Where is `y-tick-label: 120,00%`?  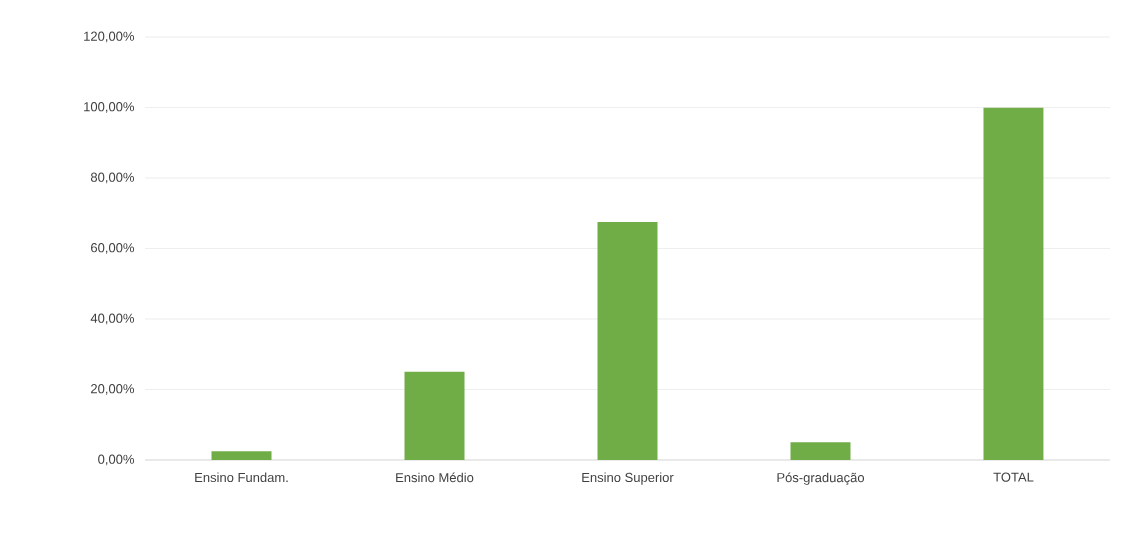
y-tick-label: 120,00% is located at coordinates (109, 37).